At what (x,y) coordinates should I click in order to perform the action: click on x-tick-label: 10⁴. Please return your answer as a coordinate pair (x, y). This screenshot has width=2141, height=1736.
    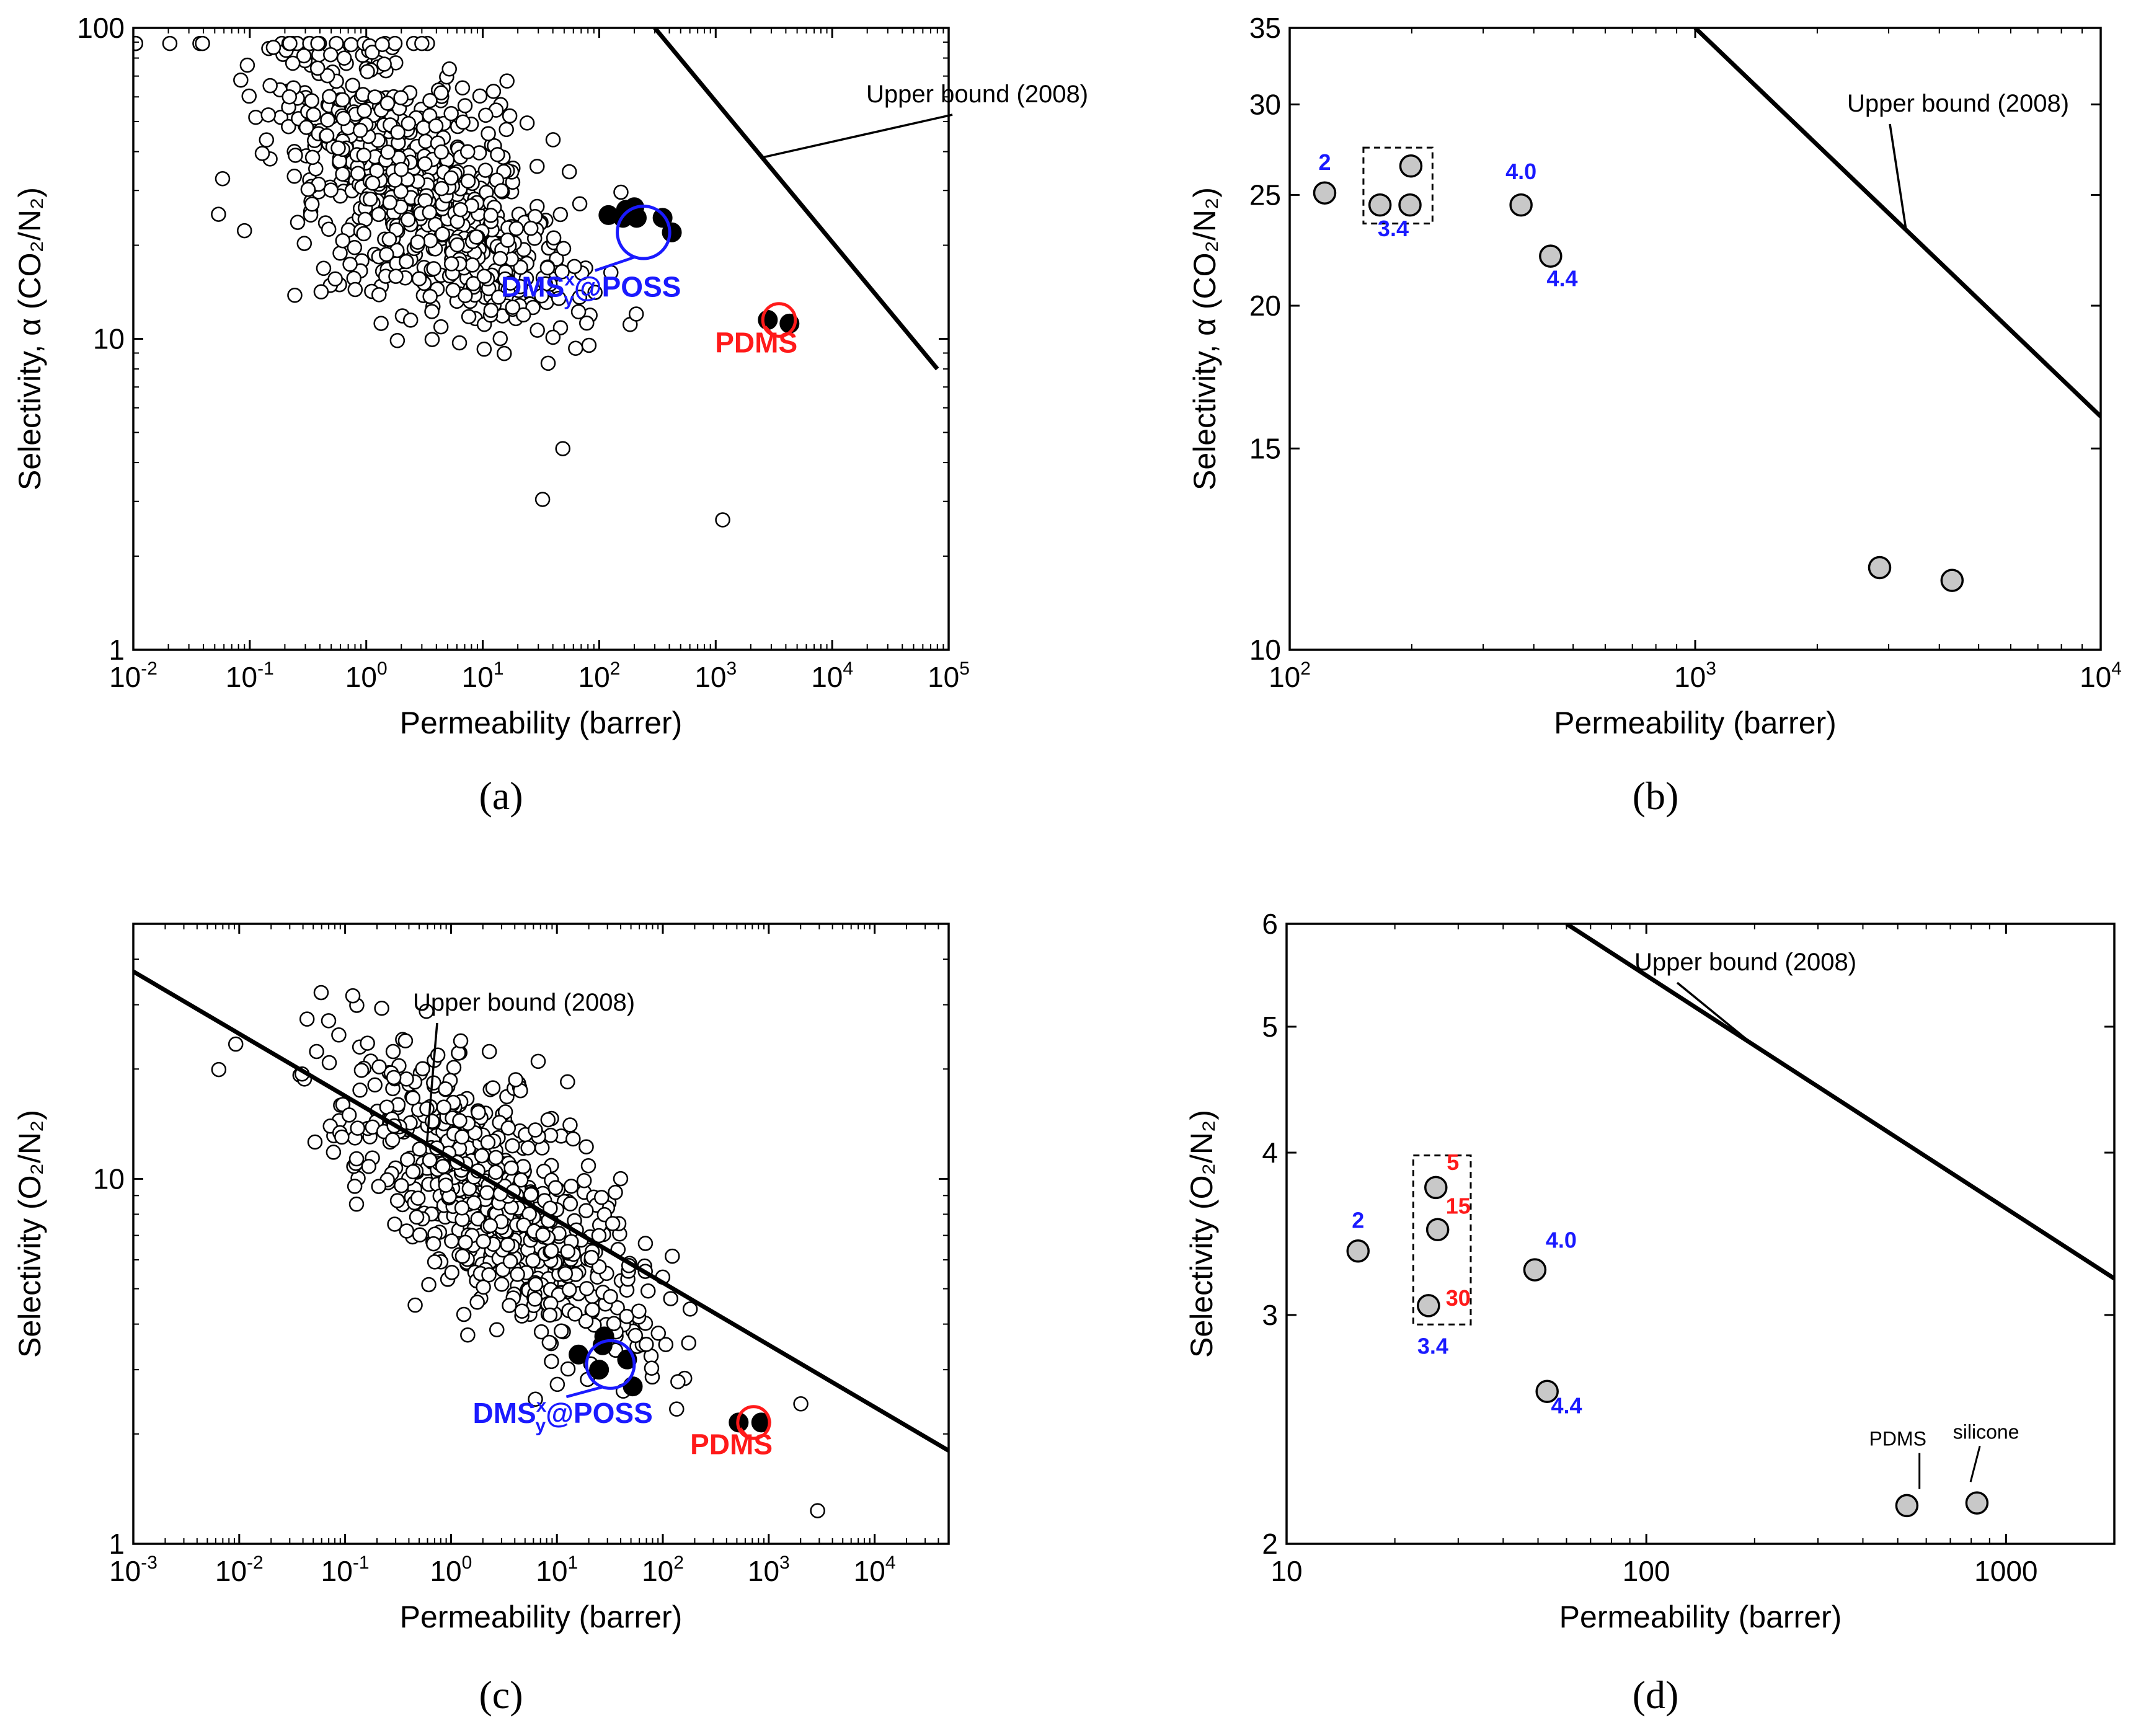
    Looking at the image, I should click on (832, 675).